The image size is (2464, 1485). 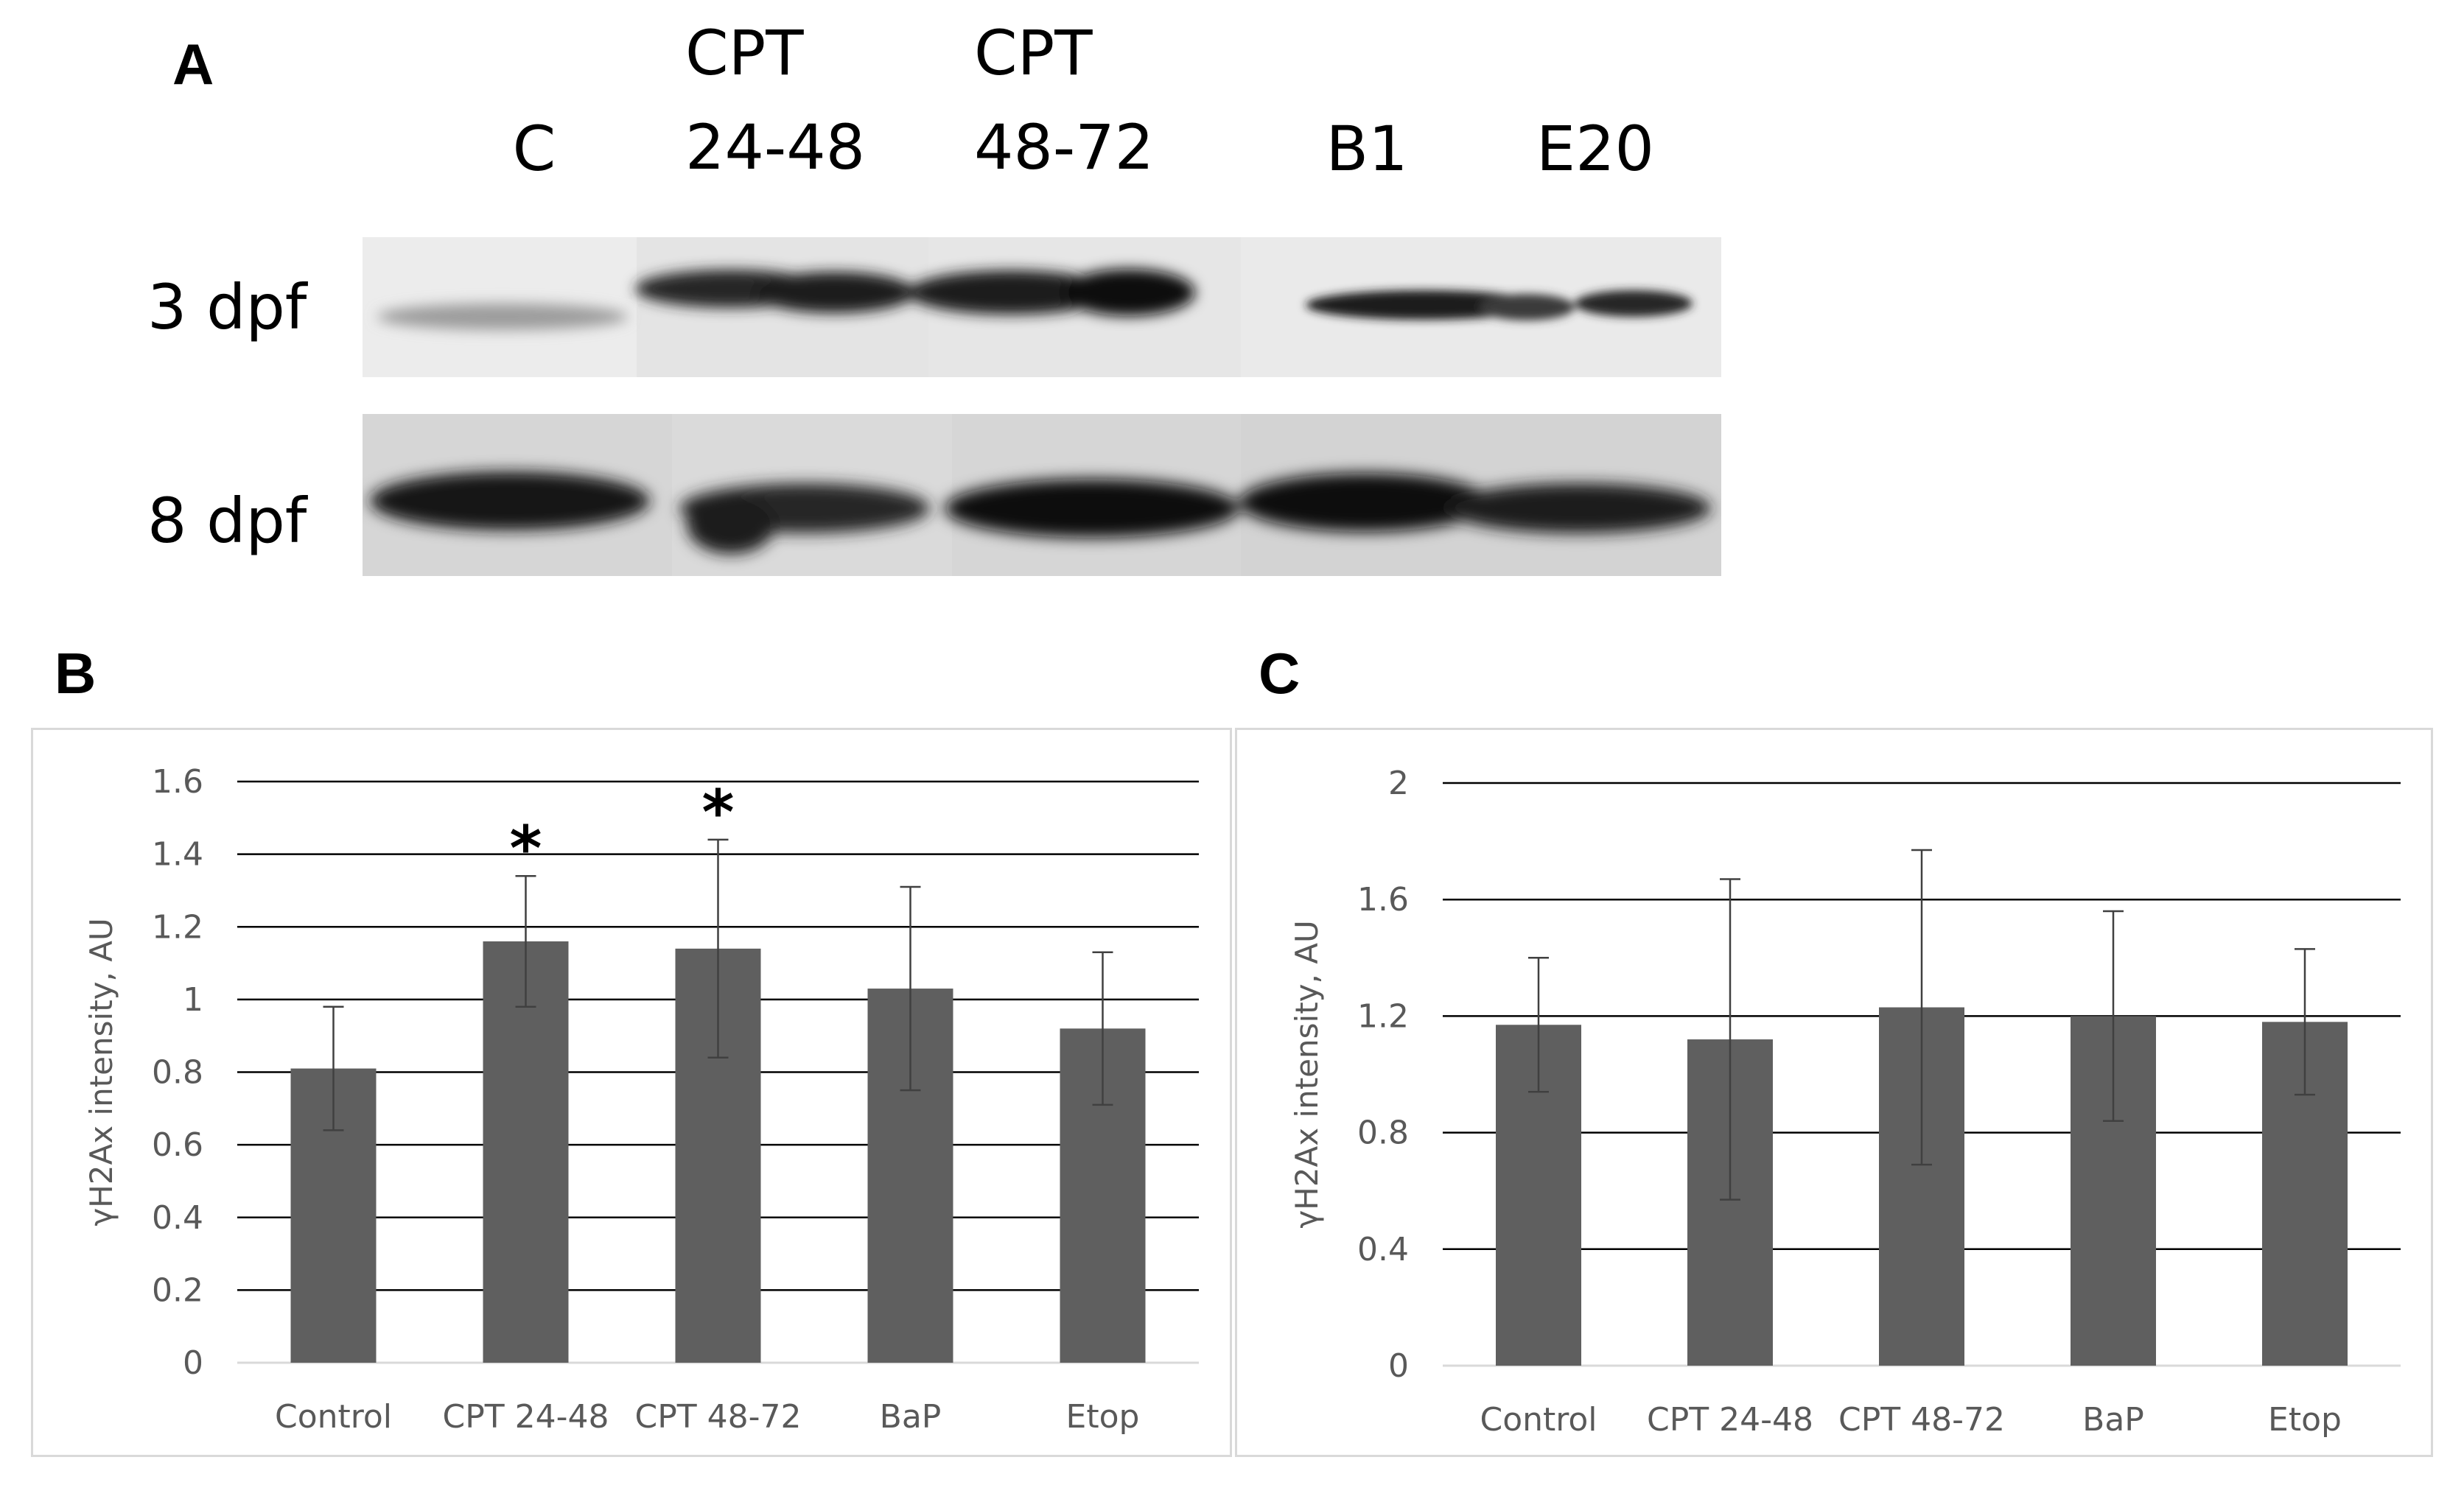 I want to click on lane-label-line2: E20, so click(x=1595, y=149).